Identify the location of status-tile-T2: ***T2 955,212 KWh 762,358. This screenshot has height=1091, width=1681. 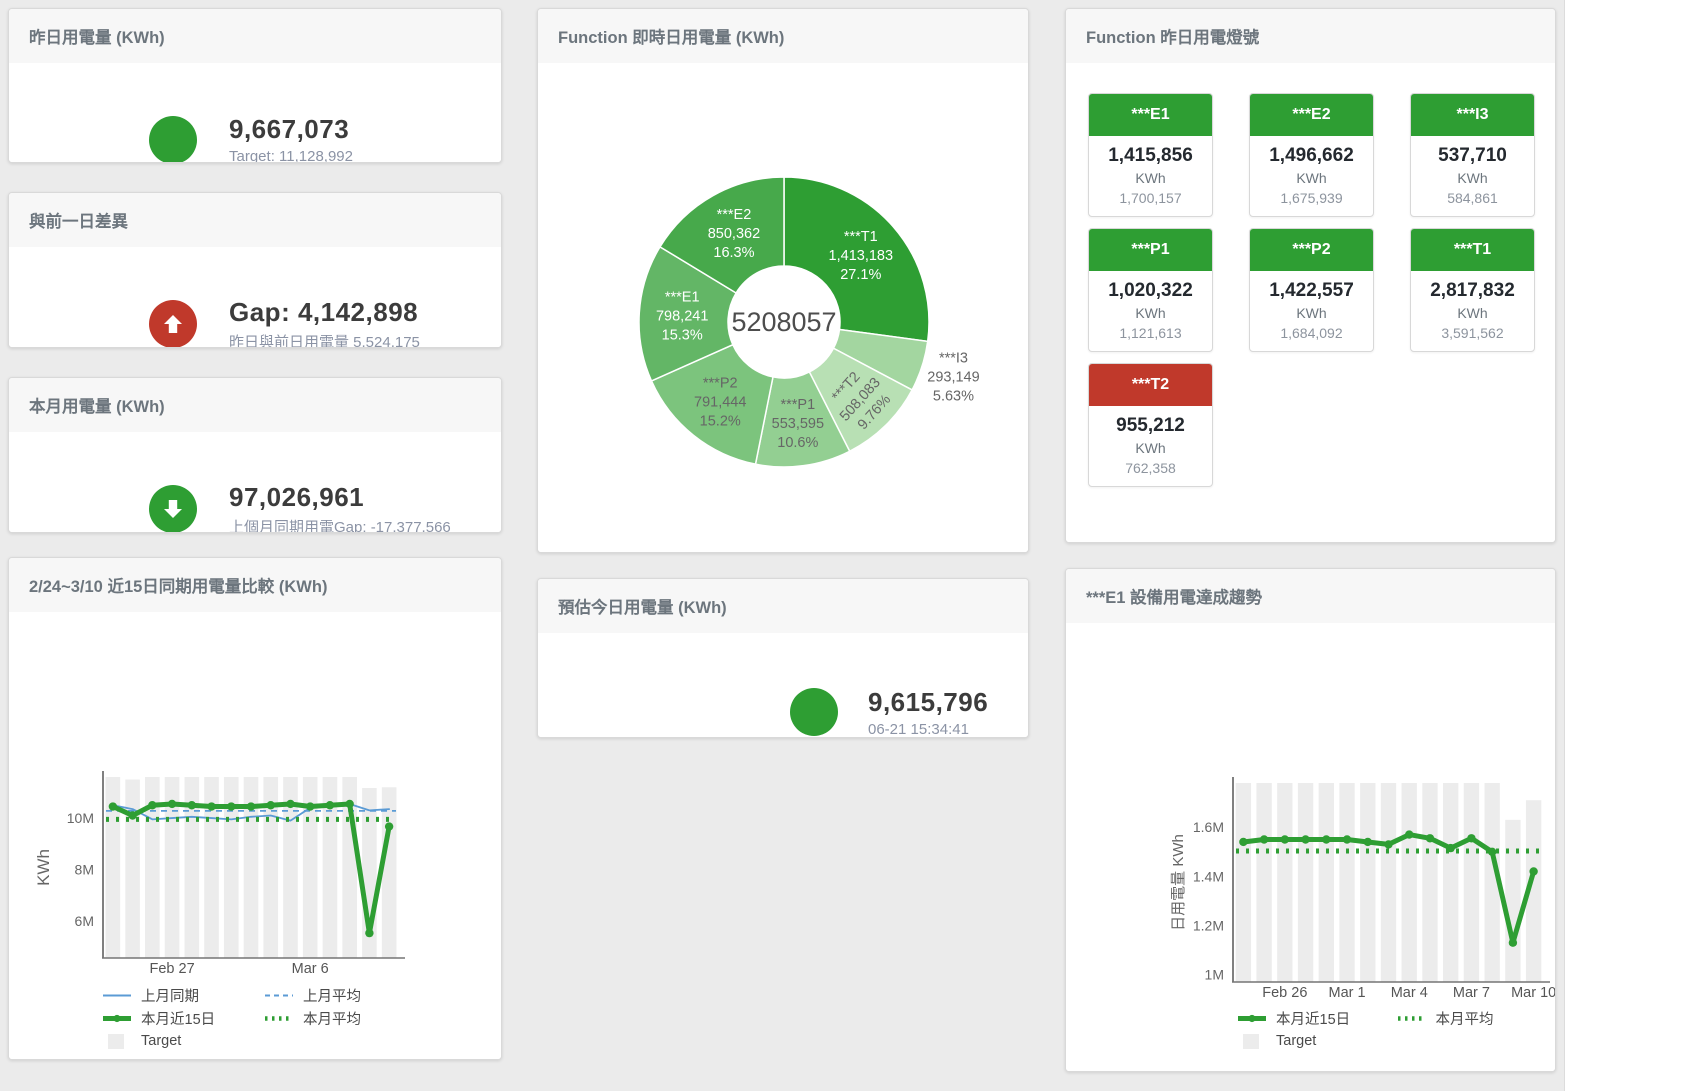
(1150, 425).